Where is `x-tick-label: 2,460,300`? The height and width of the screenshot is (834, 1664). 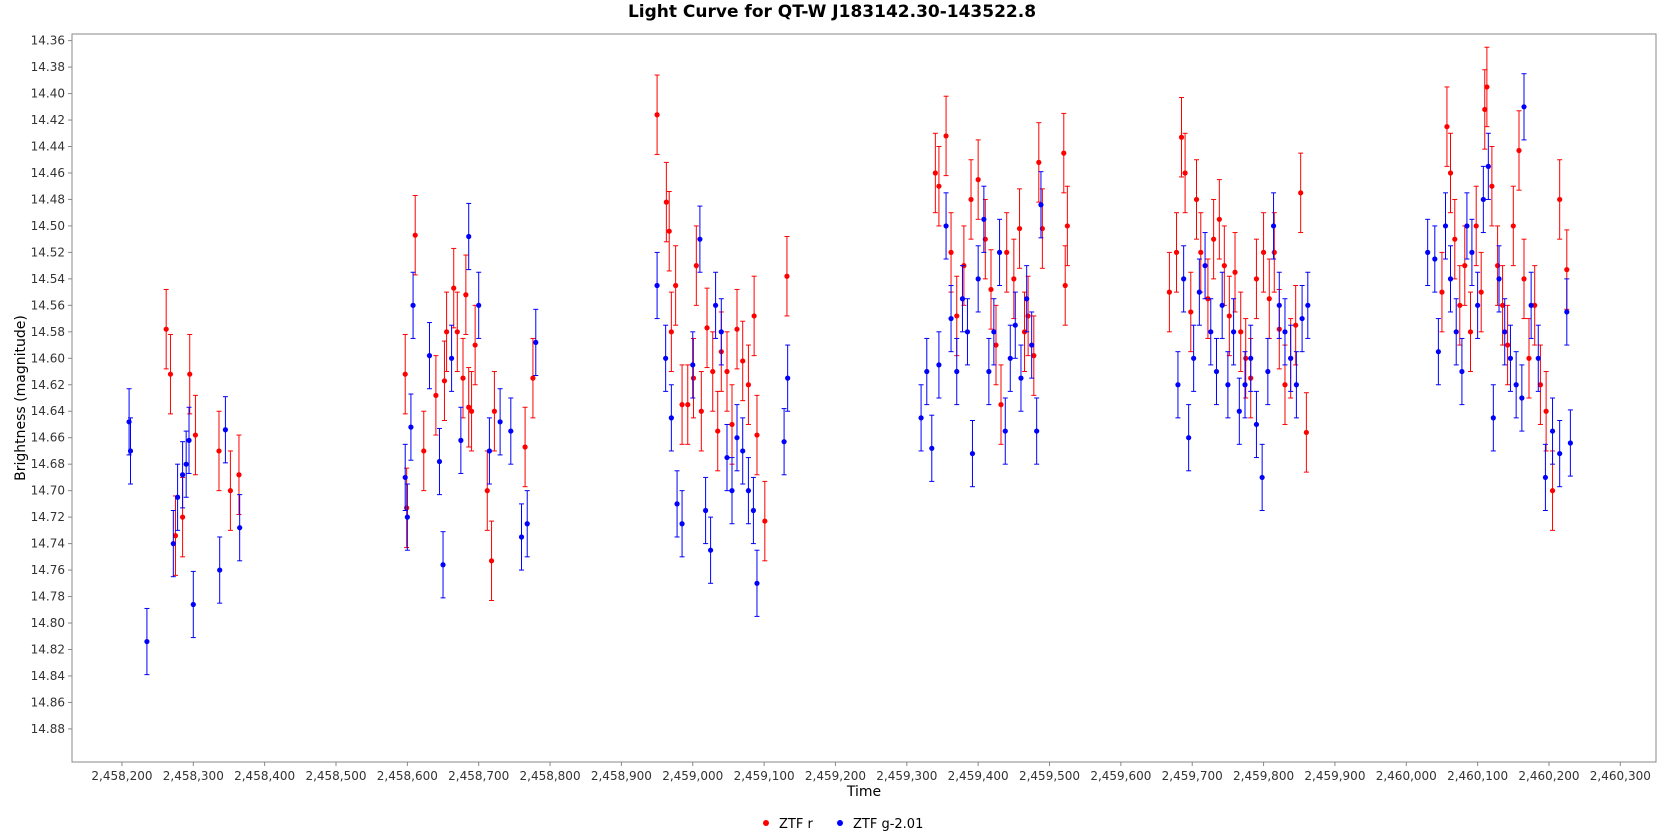 x-tick-label: 2,460,300 is located at coordinates (1620, 776).